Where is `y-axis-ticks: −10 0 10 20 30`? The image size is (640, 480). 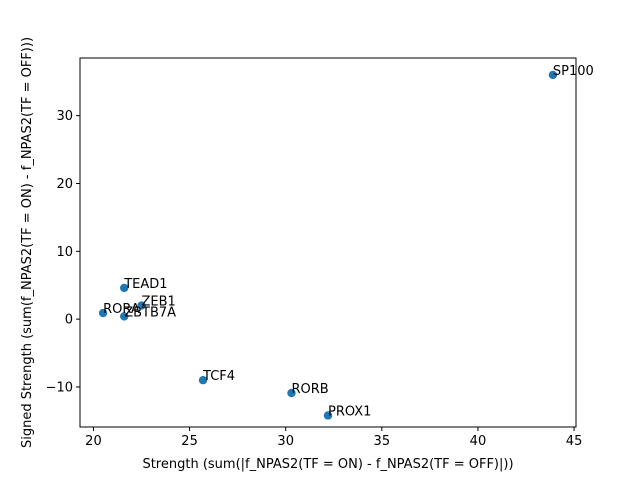 y-axis-ticks: −10 0 10 20 30 is located at coordinates (63, 252).